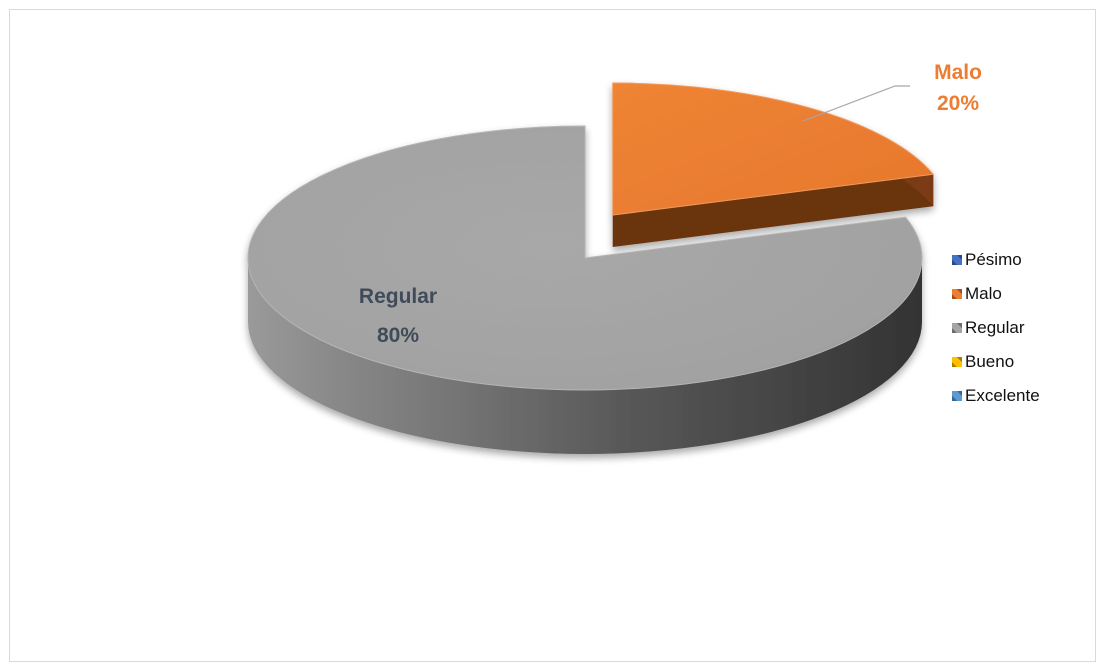 The width and height of the screenshot is (1106, 672). What do you see at coordinates (398, 335) in the screenshot?
I see `regular-label-value: 80%` at bounding box center [398, 335].